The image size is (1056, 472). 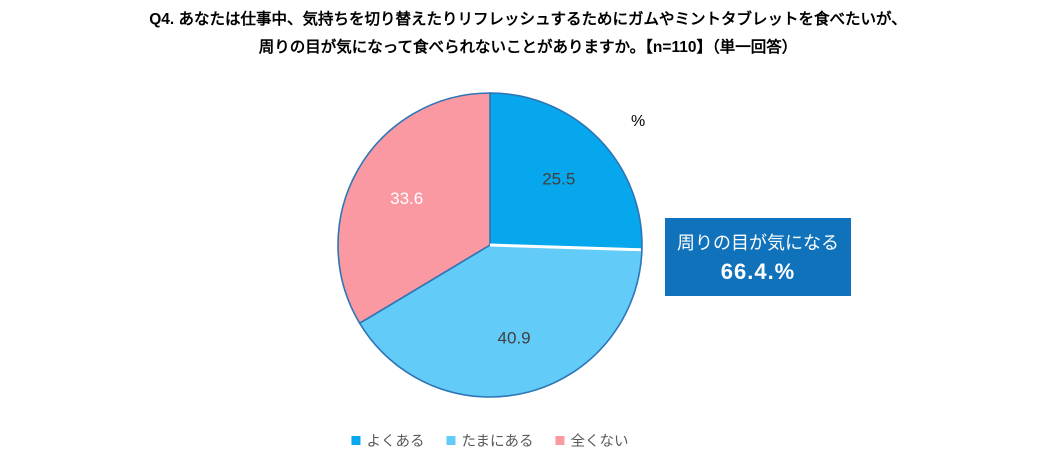 What do you see at coordinates (758, 243) in the screenshot?
I see `callout-text: 周りの目が気になる` at bounding box center [758, 243].